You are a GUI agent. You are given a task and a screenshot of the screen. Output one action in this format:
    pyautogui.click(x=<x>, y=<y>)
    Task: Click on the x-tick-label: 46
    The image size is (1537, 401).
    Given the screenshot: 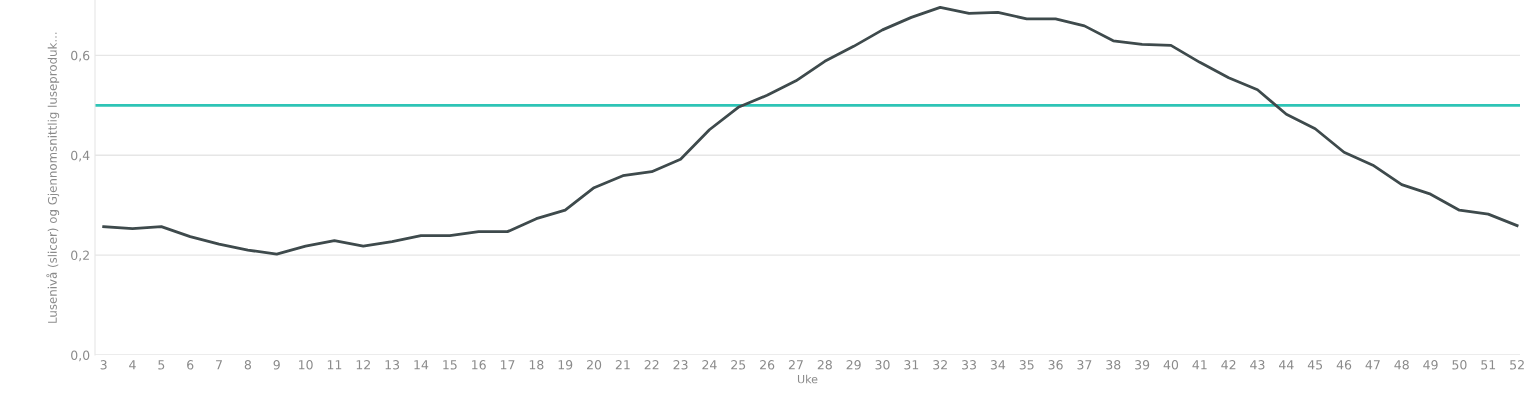 What is the action you would take?
    pyautogui.click(x=1344, y=365)
    